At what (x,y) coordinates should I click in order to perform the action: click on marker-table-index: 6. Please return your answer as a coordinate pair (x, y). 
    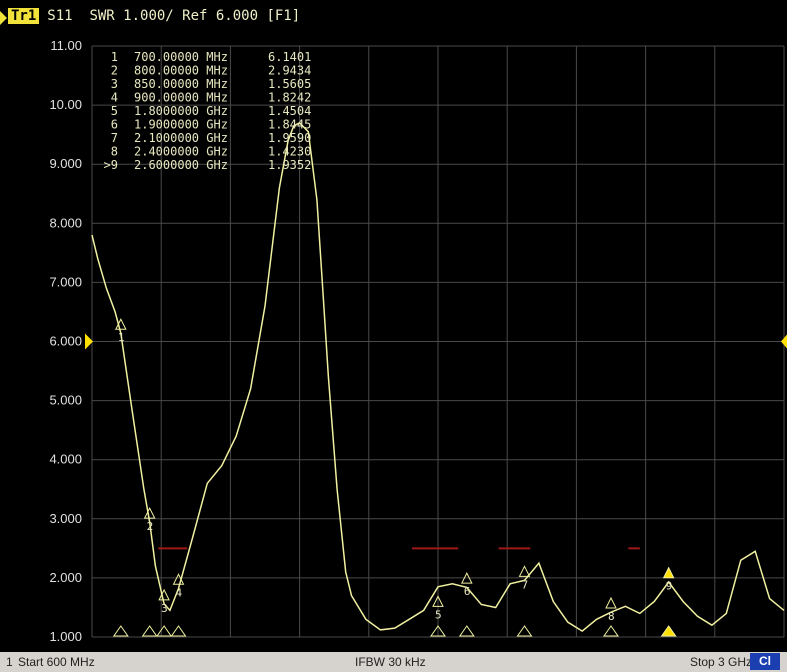
    Looking at the image, I should click on (114, 125).